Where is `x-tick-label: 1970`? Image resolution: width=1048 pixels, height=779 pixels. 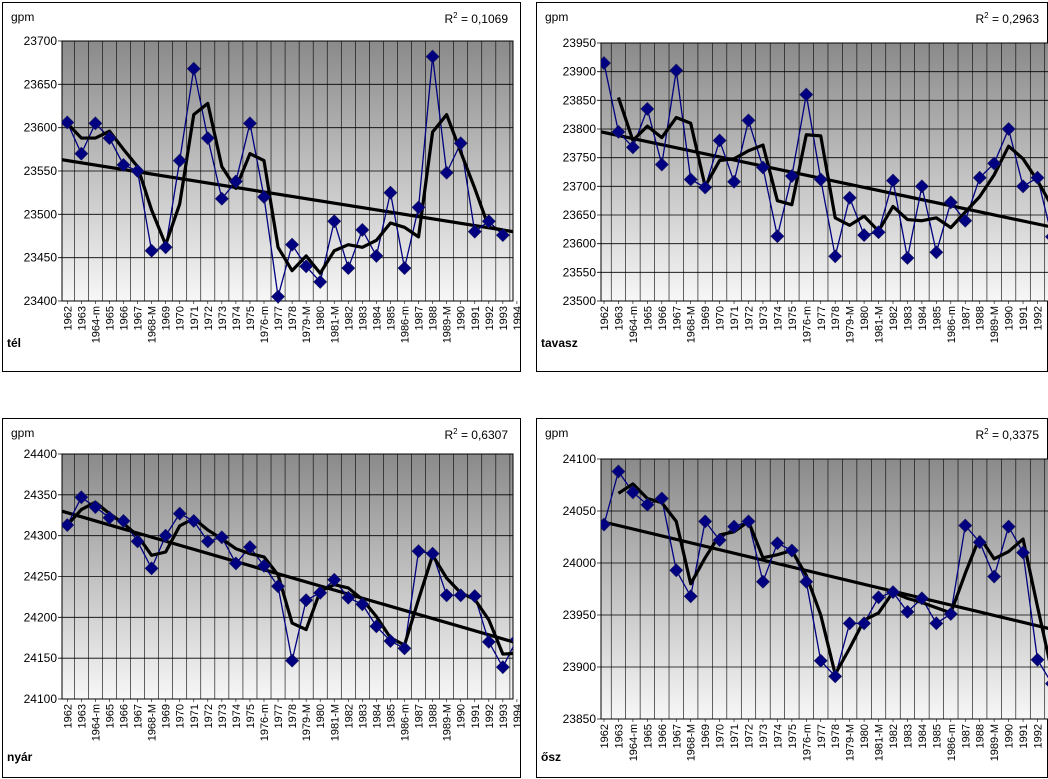 x-tick-label: 1970 is located at coordinates (181, 716).